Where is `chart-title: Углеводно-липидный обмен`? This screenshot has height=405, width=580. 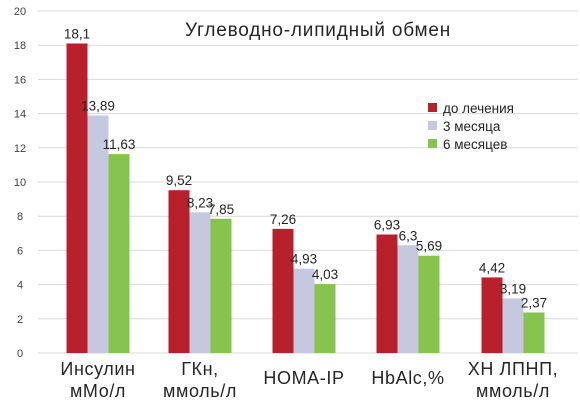 chart-title: Углеводно-липидный обмен is located at coordinates (318, 30).